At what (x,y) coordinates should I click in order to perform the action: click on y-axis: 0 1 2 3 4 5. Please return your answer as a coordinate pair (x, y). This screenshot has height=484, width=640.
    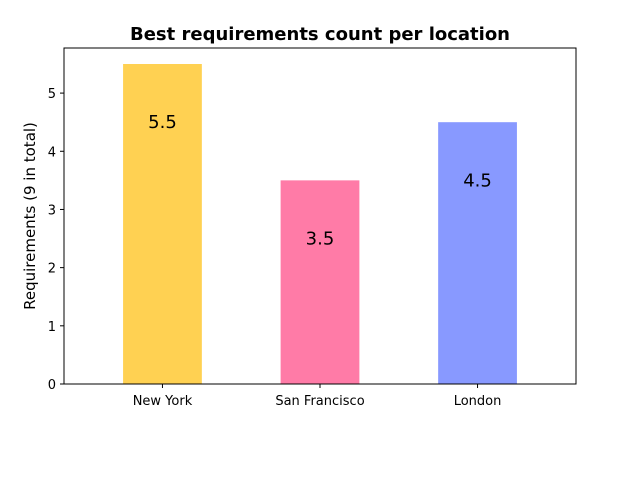
    Looking at the image, I should click on (56, 240).